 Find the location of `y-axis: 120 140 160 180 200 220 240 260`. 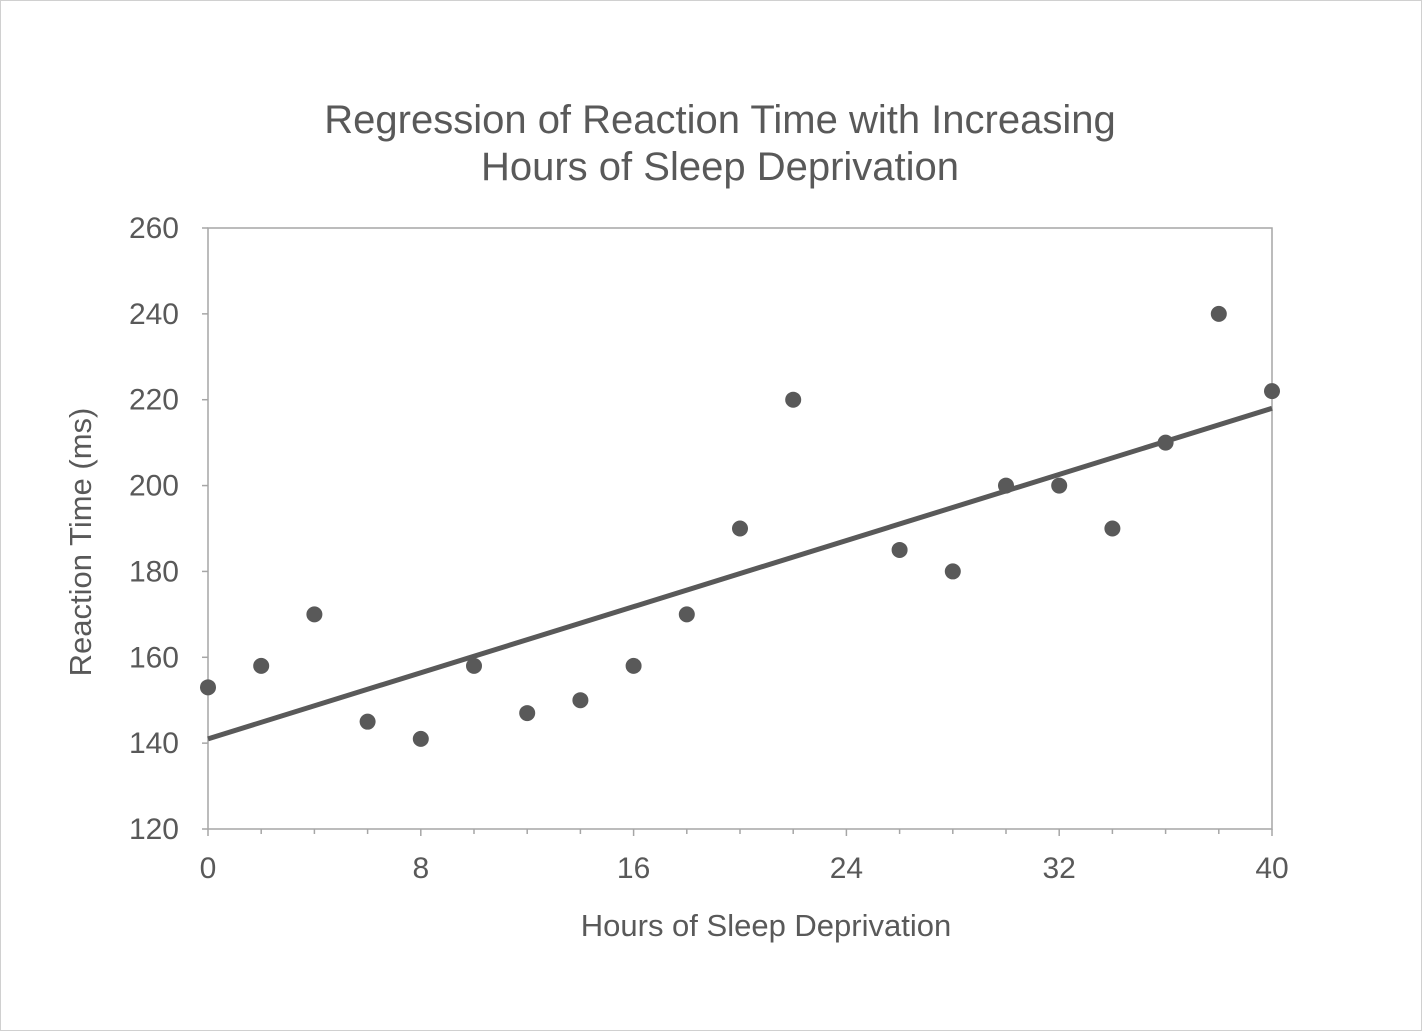

y-axis: 120 140 160 180 200 220 240 260 is located at coordinates (168, 529).